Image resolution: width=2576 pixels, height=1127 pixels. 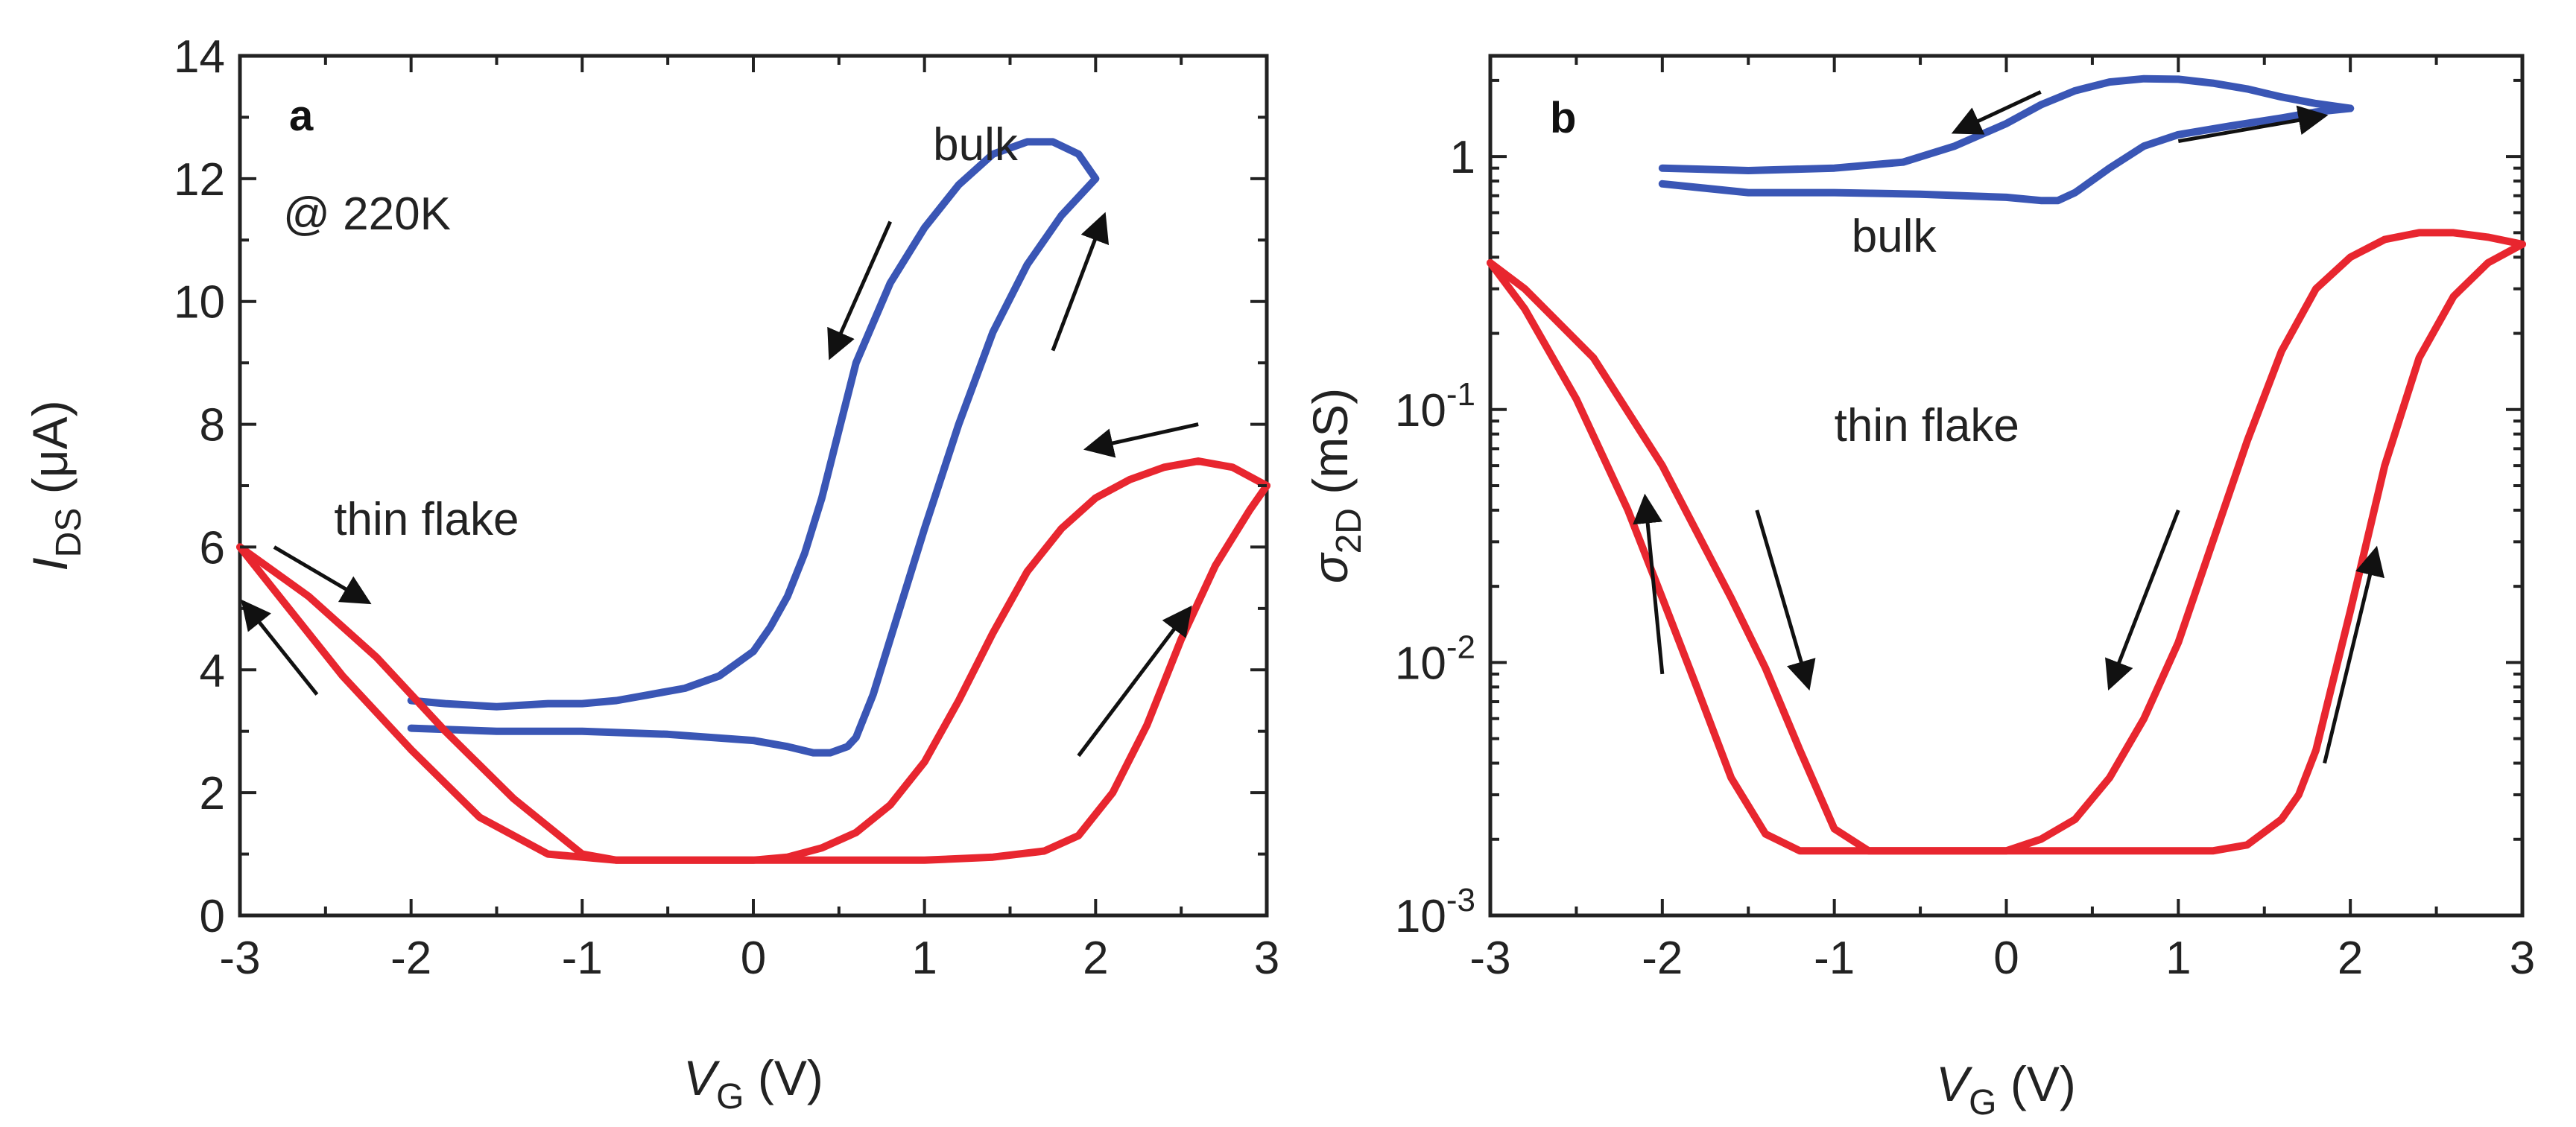 I want to click on panel-a-x-tick-label: -1, so click(x=582, y=958).